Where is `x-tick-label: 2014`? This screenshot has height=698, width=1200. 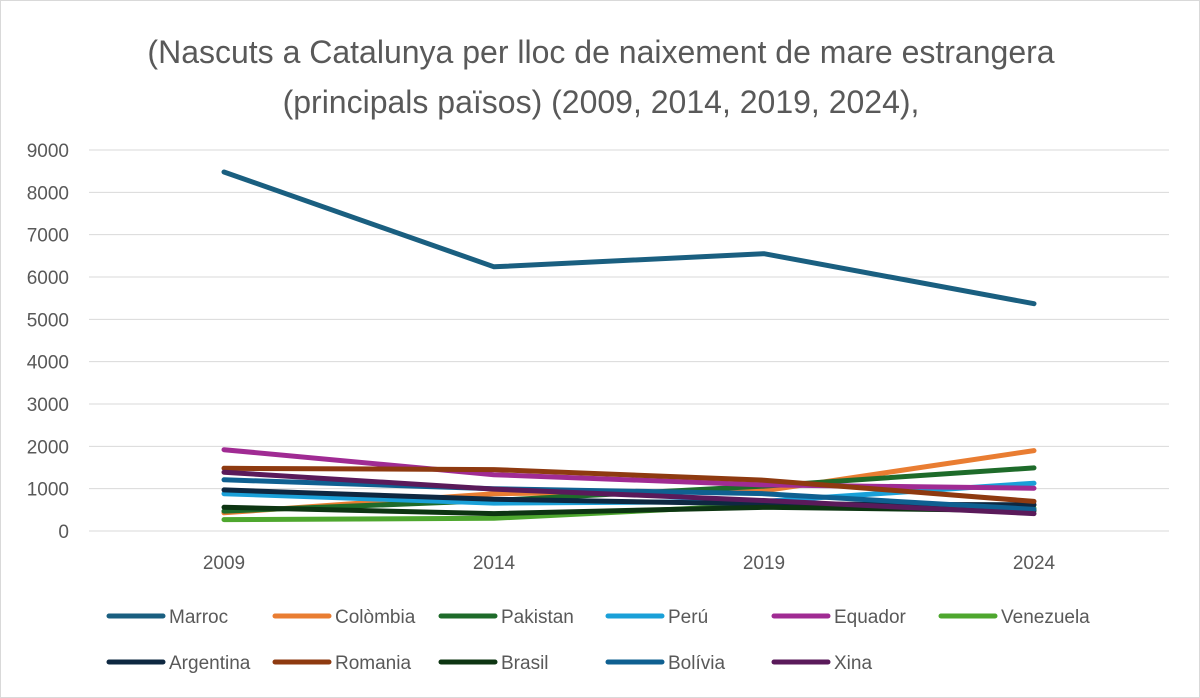
x-tick-label: 2014 is located at coordinates (494, 563).